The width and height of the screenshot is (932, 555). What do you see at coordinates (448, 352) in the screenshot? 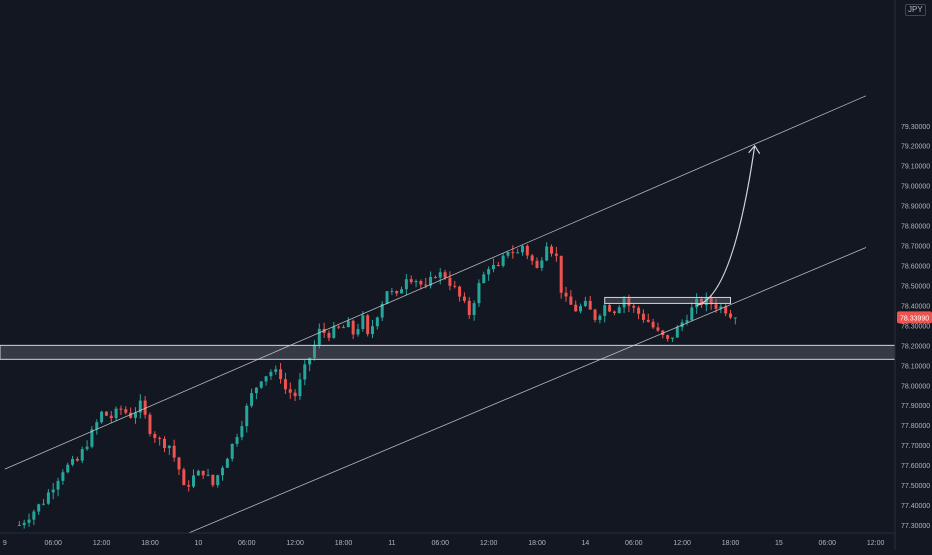
I see `support-zone` at bounding box center [448, 352].